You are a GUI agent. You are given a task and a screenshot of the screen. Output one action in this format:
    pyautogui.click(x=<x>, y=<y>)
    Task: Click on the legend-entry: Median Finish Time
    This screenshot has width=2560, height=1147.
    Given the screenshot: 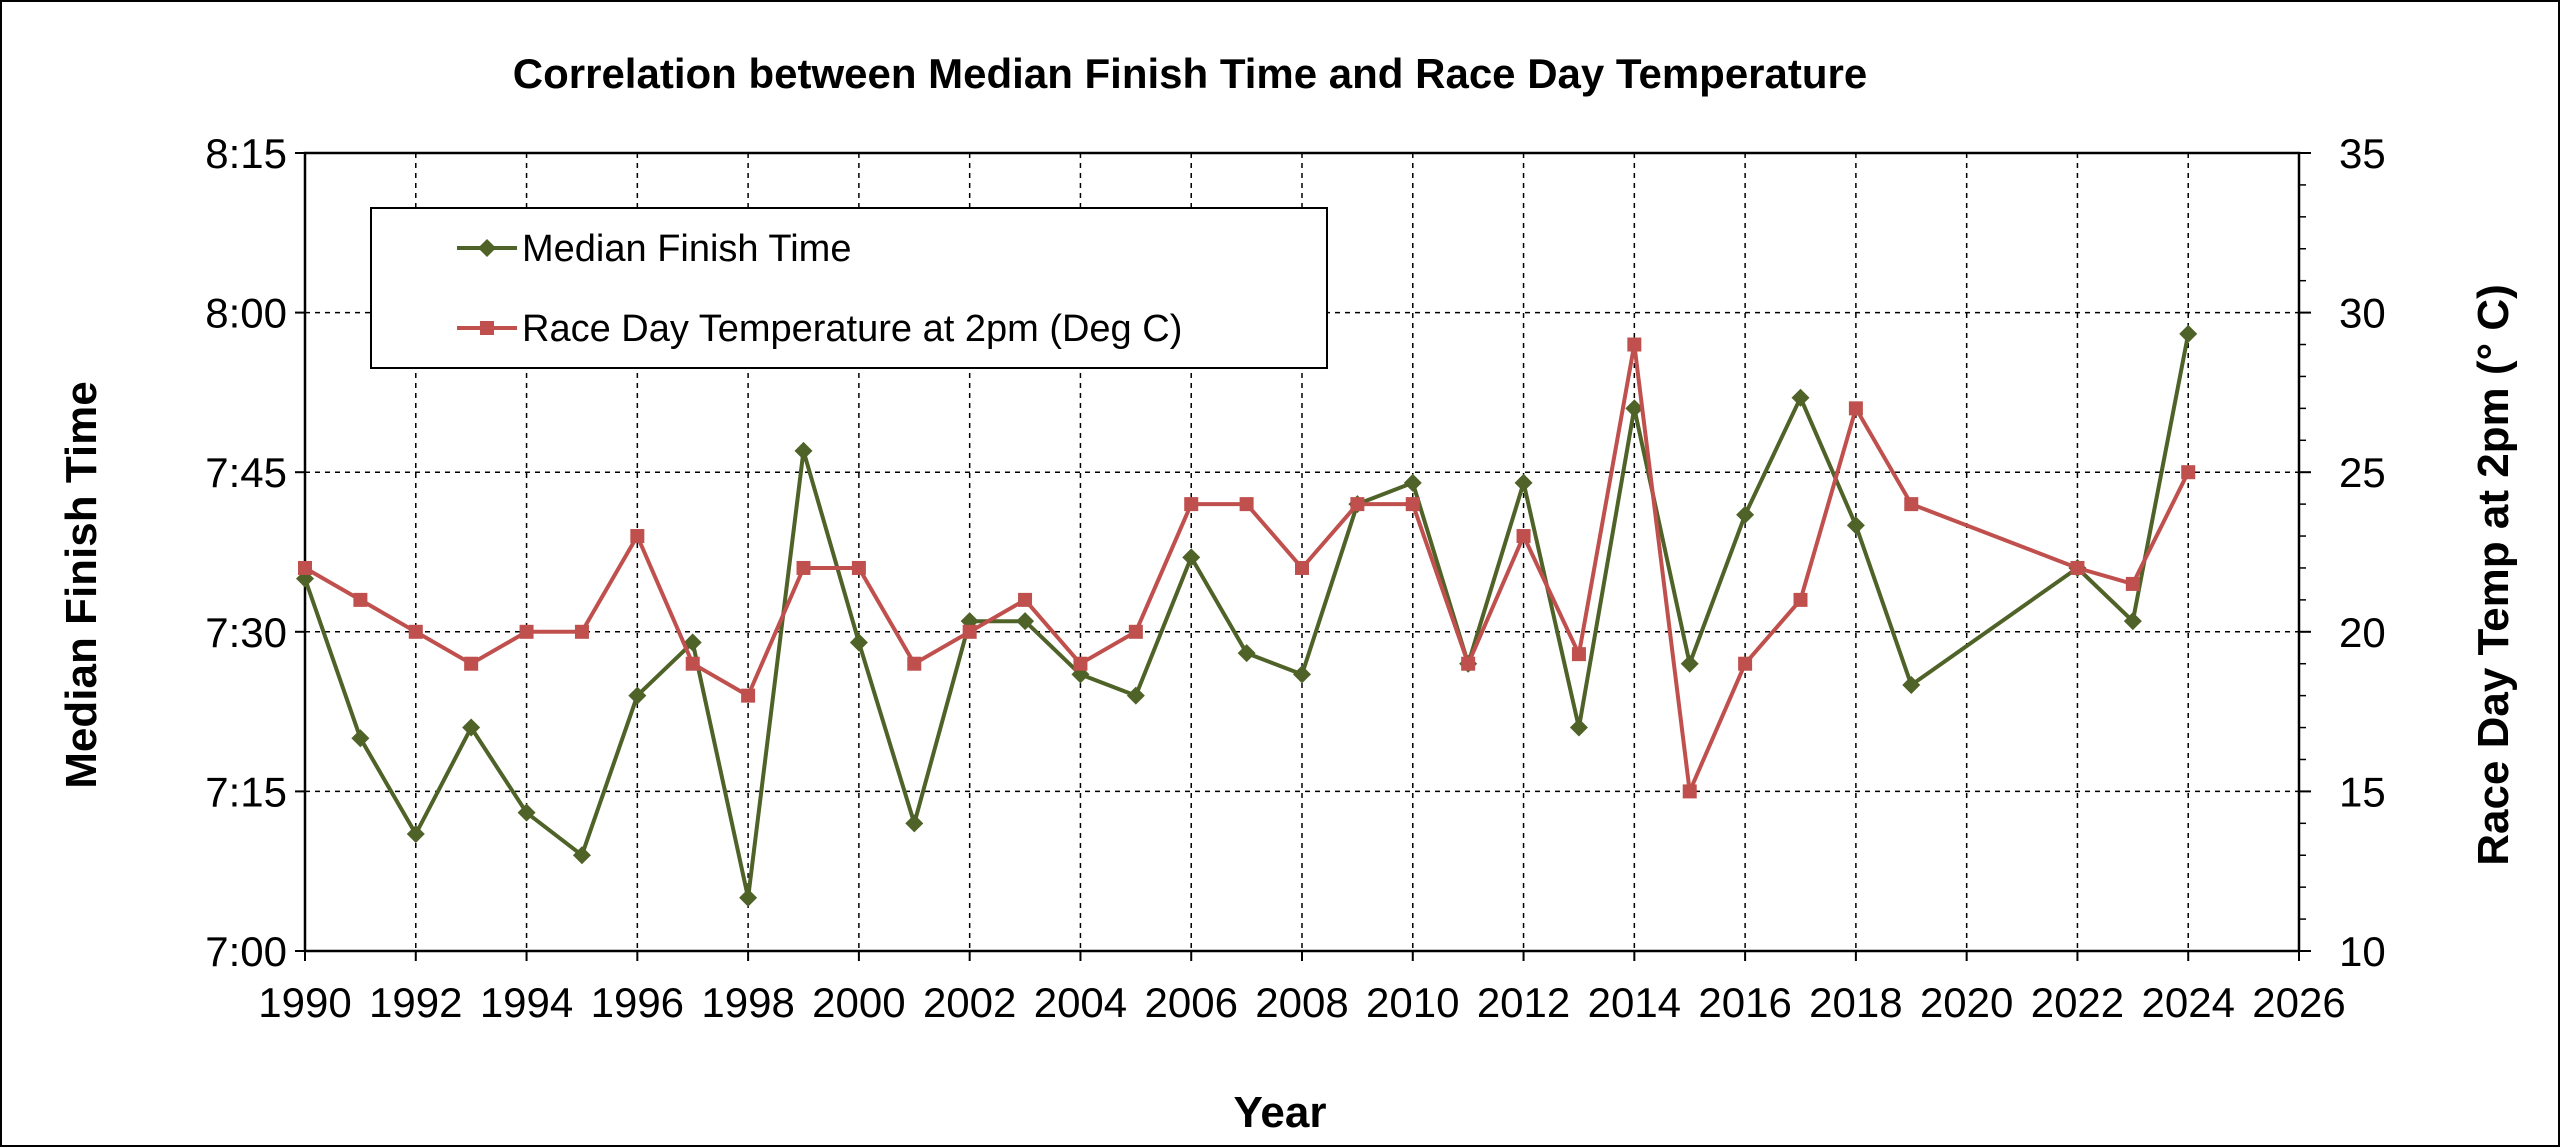 What is the action you would take?
    pyautogui.click(x=654, y=249)
    